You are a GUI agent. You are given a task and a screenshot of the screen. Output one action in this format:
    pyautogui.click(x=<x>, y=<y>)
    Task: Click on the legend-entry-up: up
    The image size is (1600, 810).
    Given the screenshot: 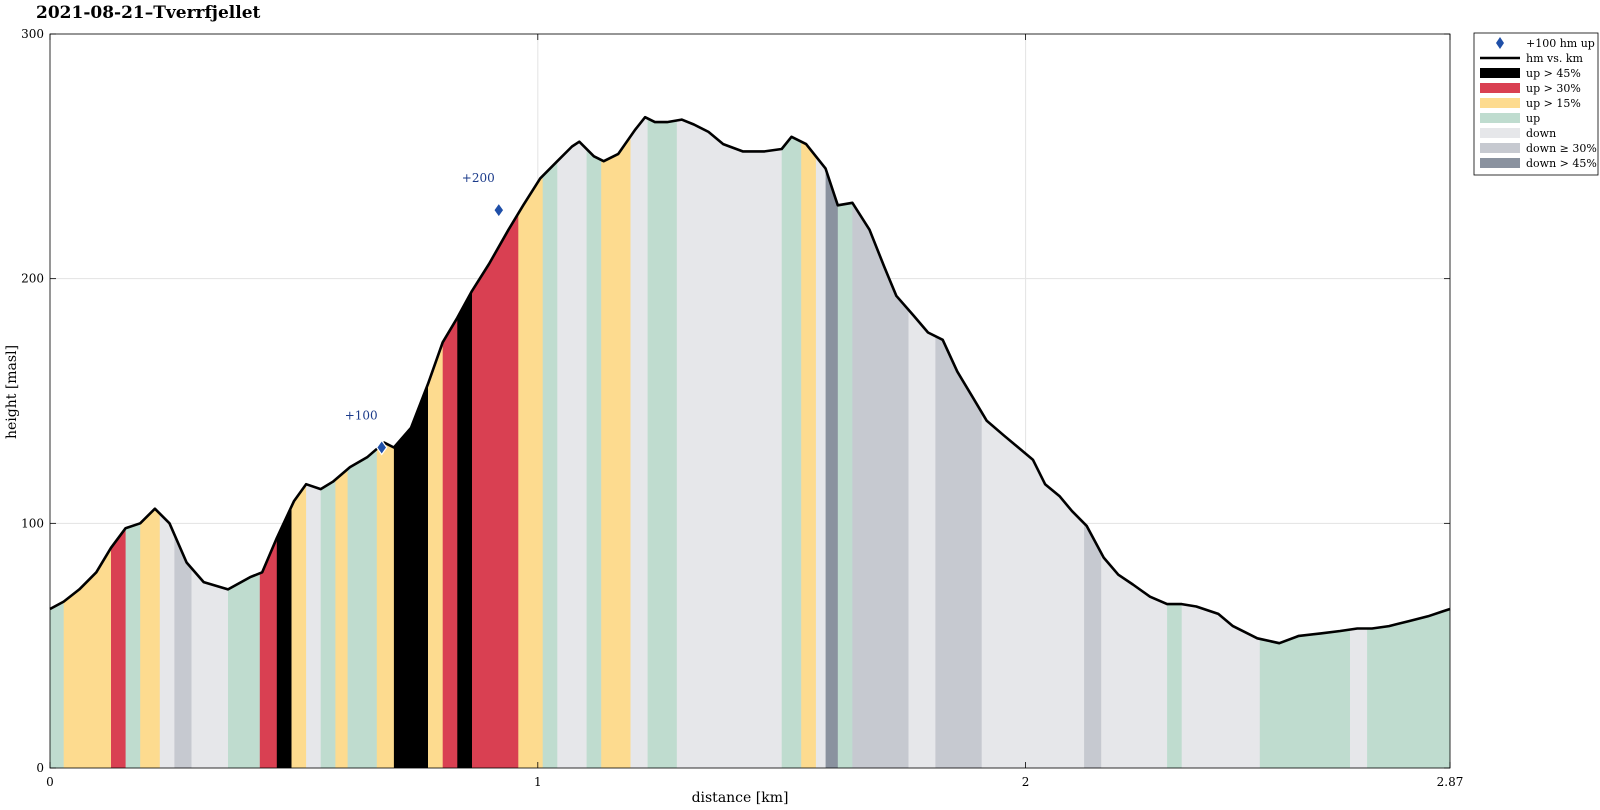 What is the action you would take?
    pyautogui.click(x=1510, y=118)
    